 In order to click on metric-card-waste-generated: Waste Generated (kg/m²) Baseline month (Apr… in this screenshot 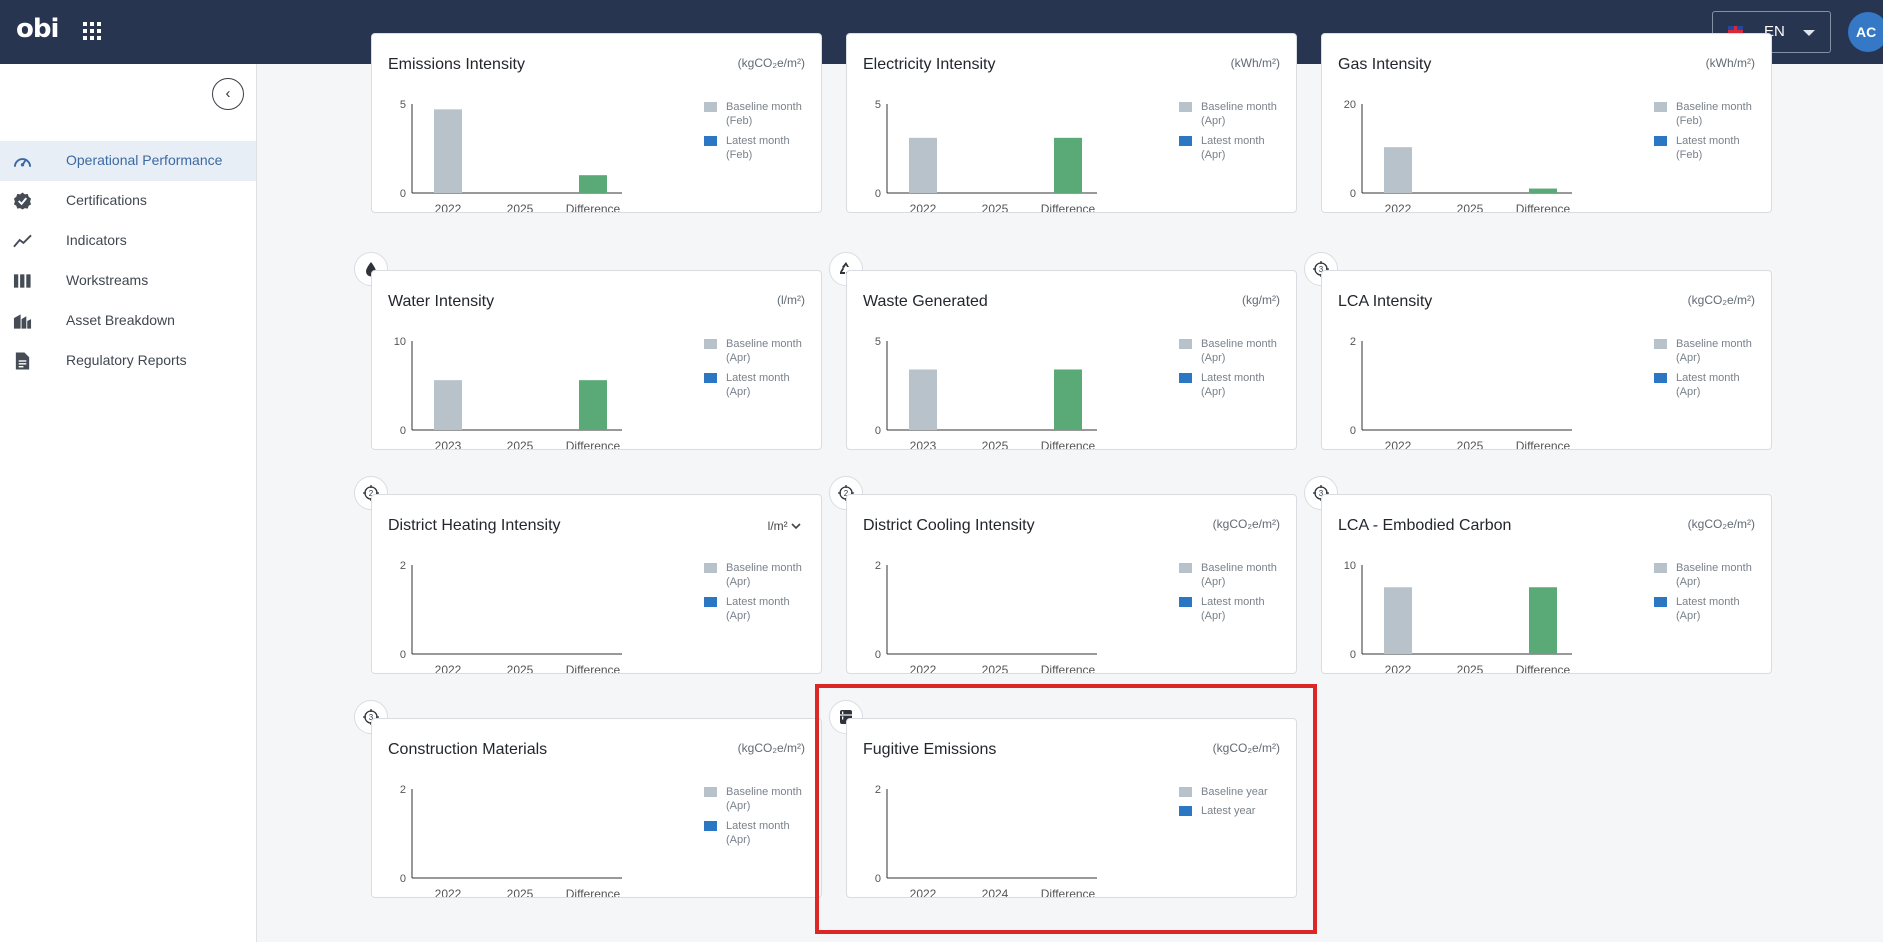, I will do `click(1071, 360)`.